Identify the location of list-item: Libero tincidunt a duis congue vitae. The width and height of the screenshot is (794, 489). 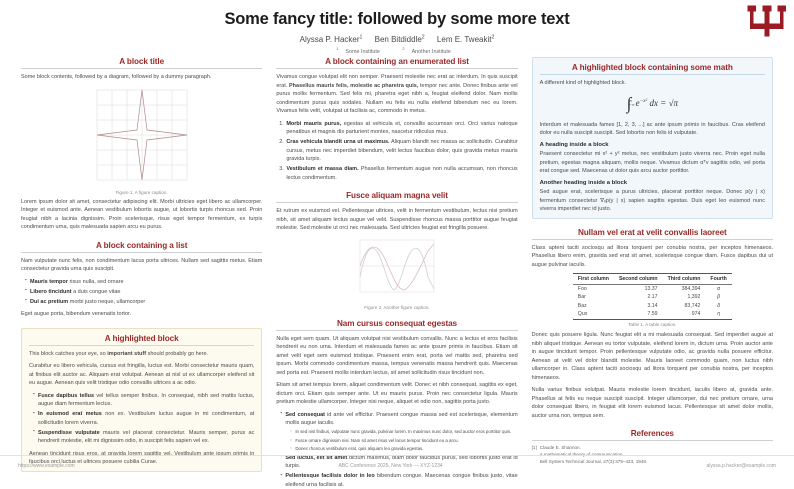
(143, 292).